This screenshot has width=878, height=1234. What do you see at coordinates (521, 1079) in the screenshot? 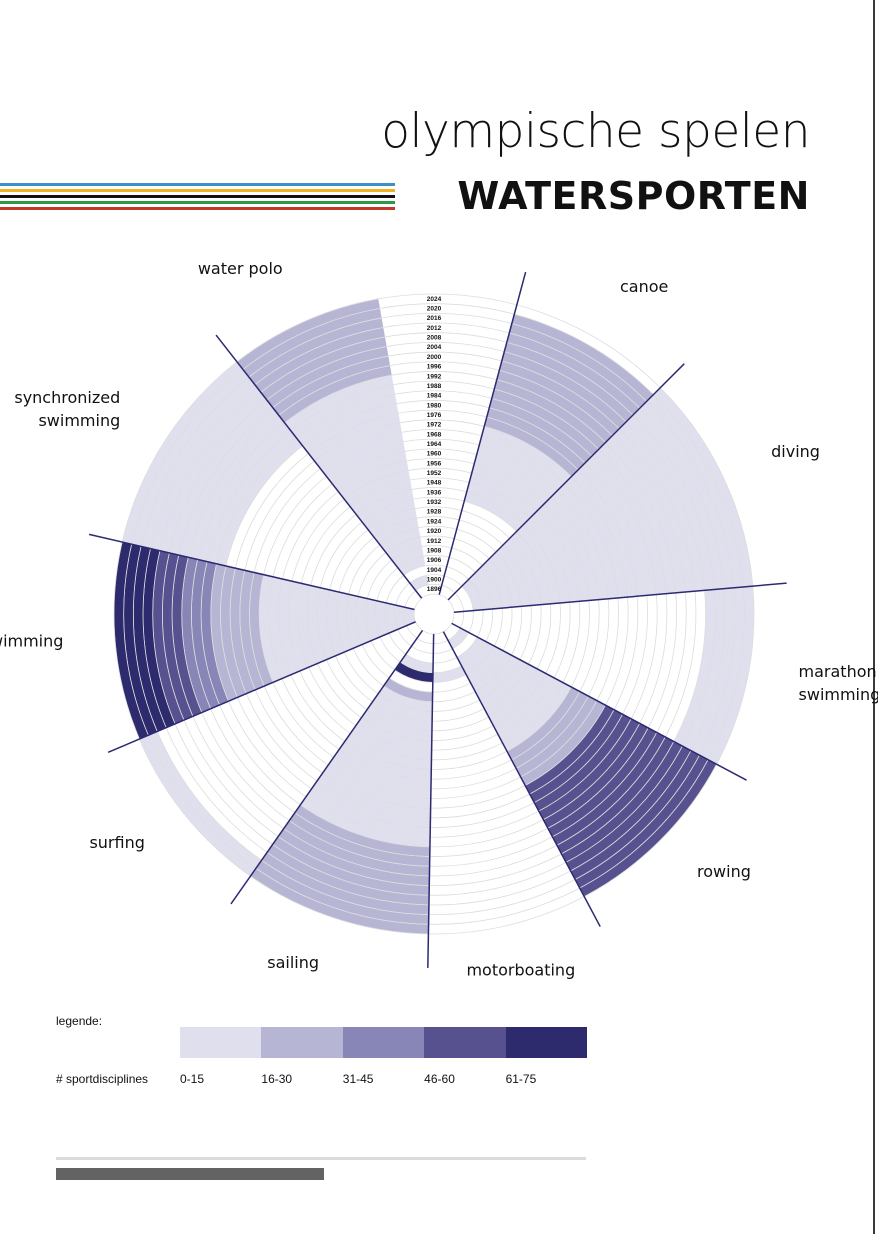
I see `legend-label-61-75: 61-75` at bounding box center [521, 1079].